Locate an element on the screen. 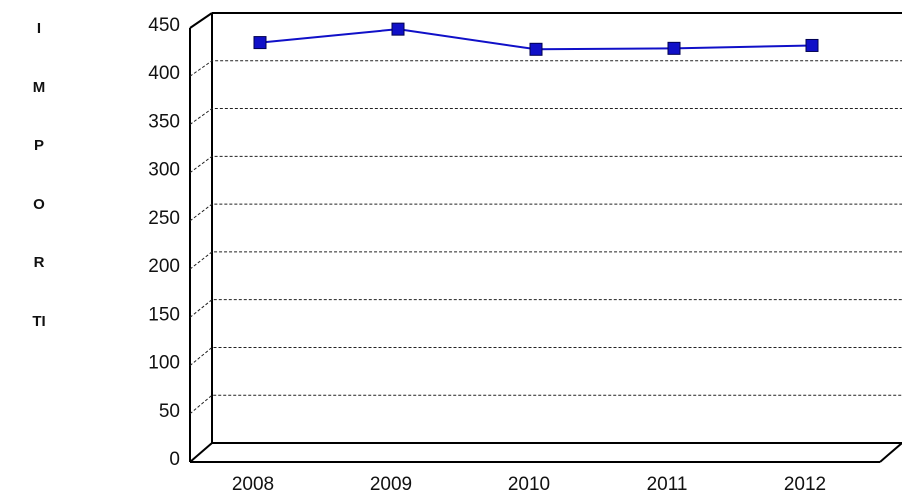  x-tick-label: 2009 is located at coordinates (391, 484).